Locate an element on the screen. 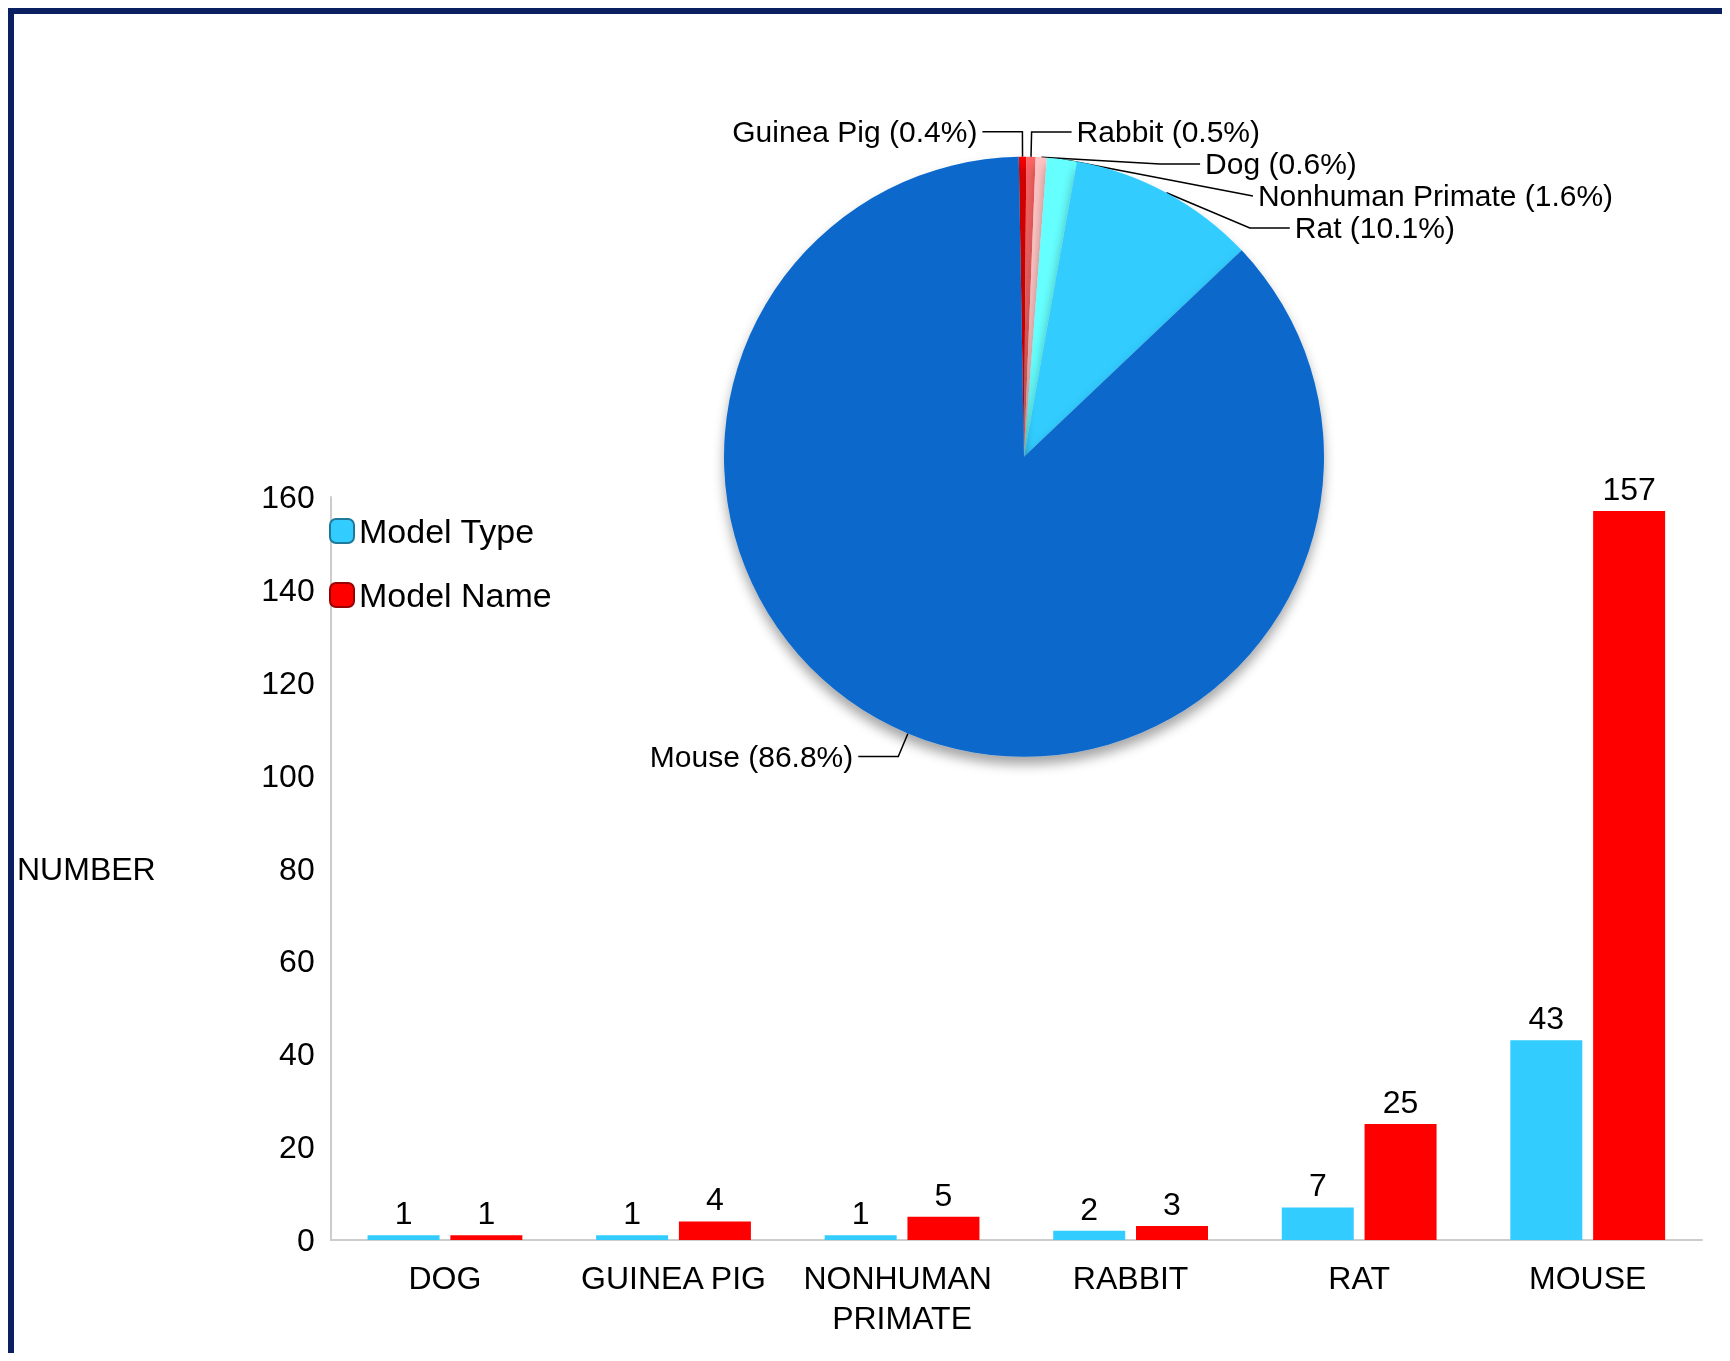 The width and height of the screenshot is (1730, 1361). x-tick-label: MOUSE is located at coordinates (1588, 1278).